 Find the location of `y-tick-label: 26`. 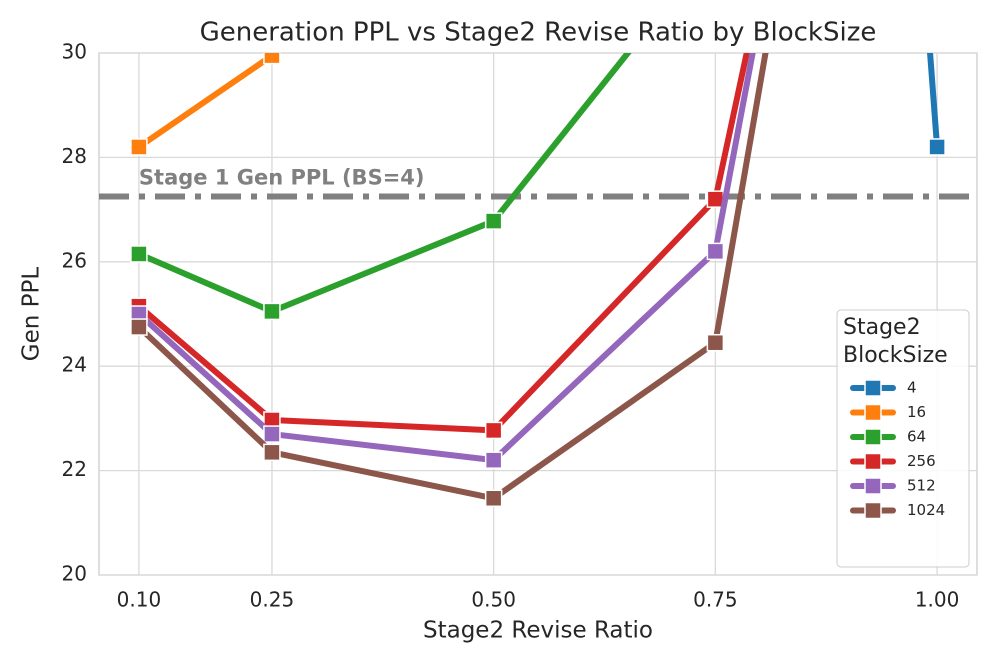

y-tick-label: 26 is located at coordinates (74, 260).